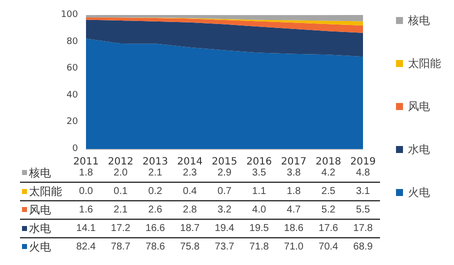  I want to click on data-label: 3.8, so click(294, 173).